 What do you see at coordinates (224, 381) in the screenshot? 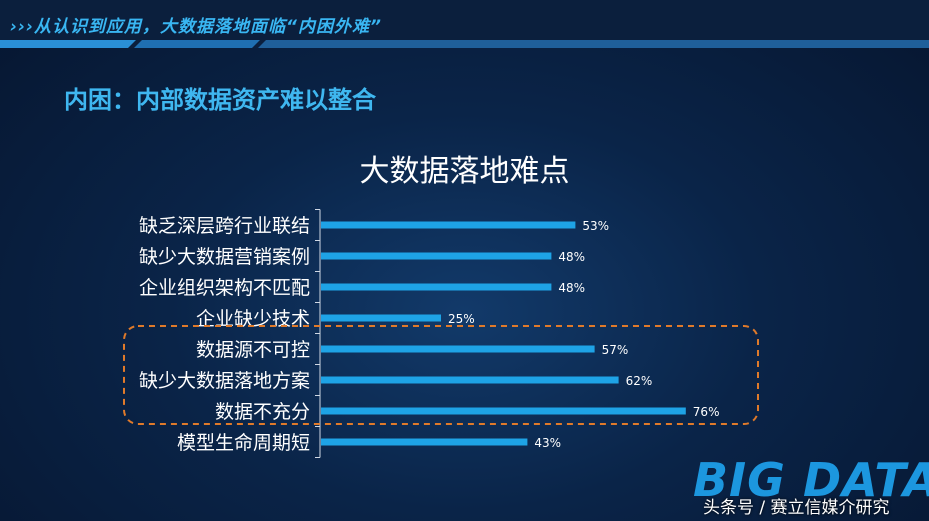
I see `category-label: 缺少大数据落地方案` at bounding box center [224, 381].